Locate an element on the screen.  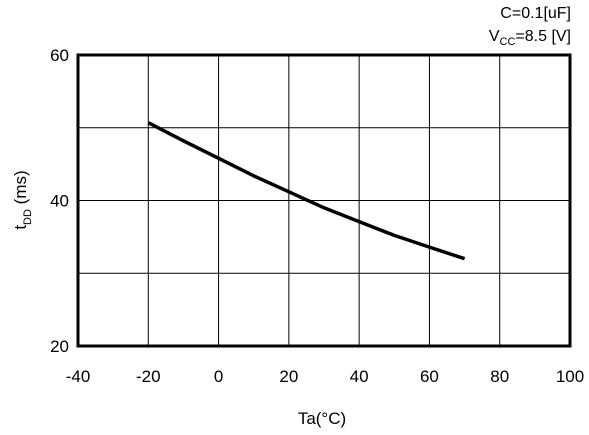
y-axis-label: tDD (ms) is located at coordinates (22, 199).